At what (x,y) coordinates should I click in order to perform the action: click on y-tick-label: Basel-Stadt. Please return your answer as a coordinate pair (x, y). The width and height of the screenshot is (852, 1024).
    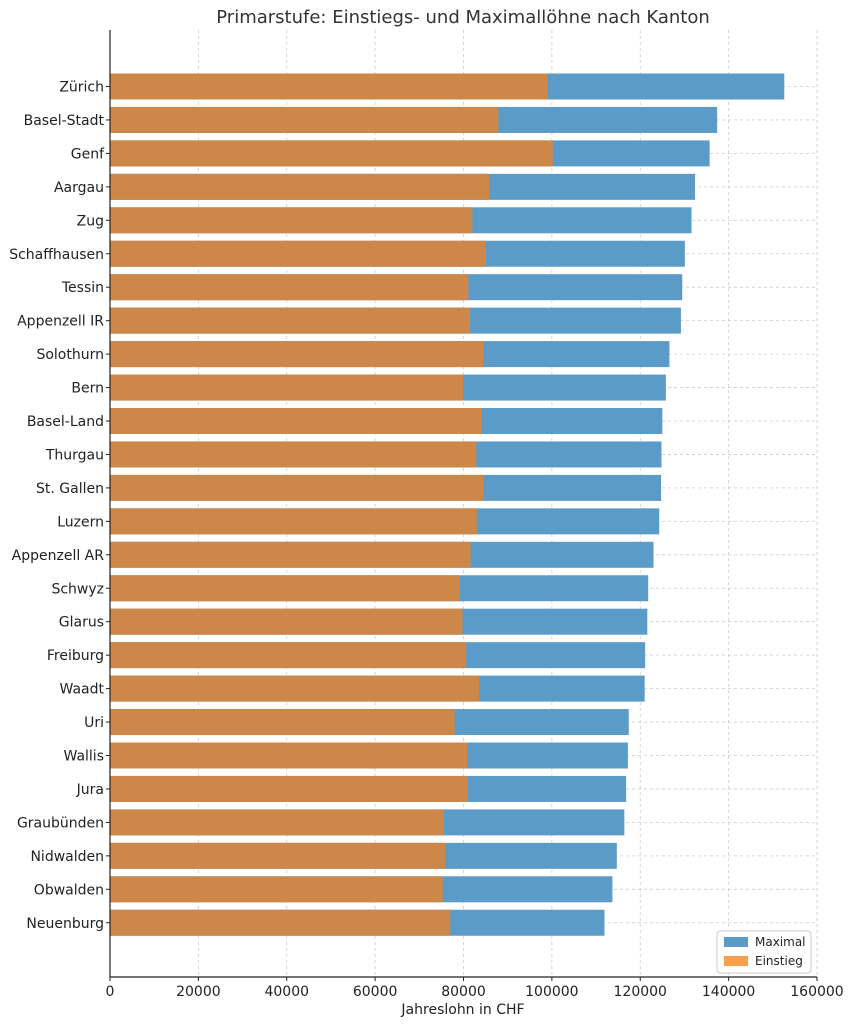
    Looking at the image, I should click on (64, 121).